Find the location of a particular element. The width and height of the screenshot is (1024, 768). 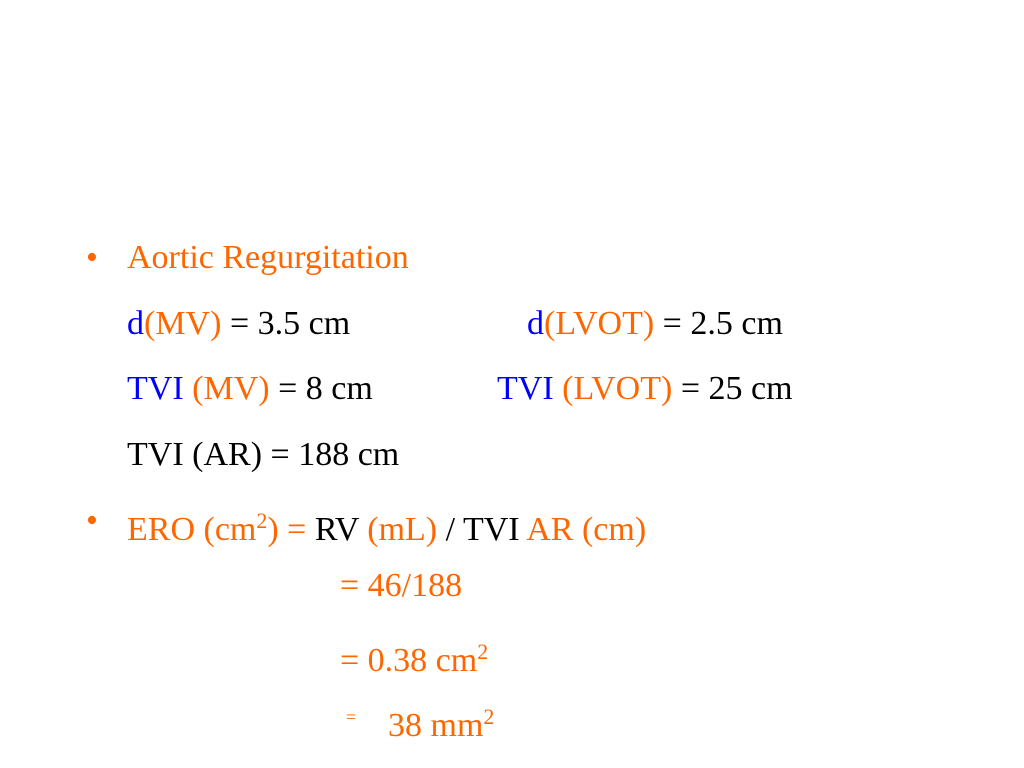

text-run: = 25 cm is located at coordinates (732, 388).